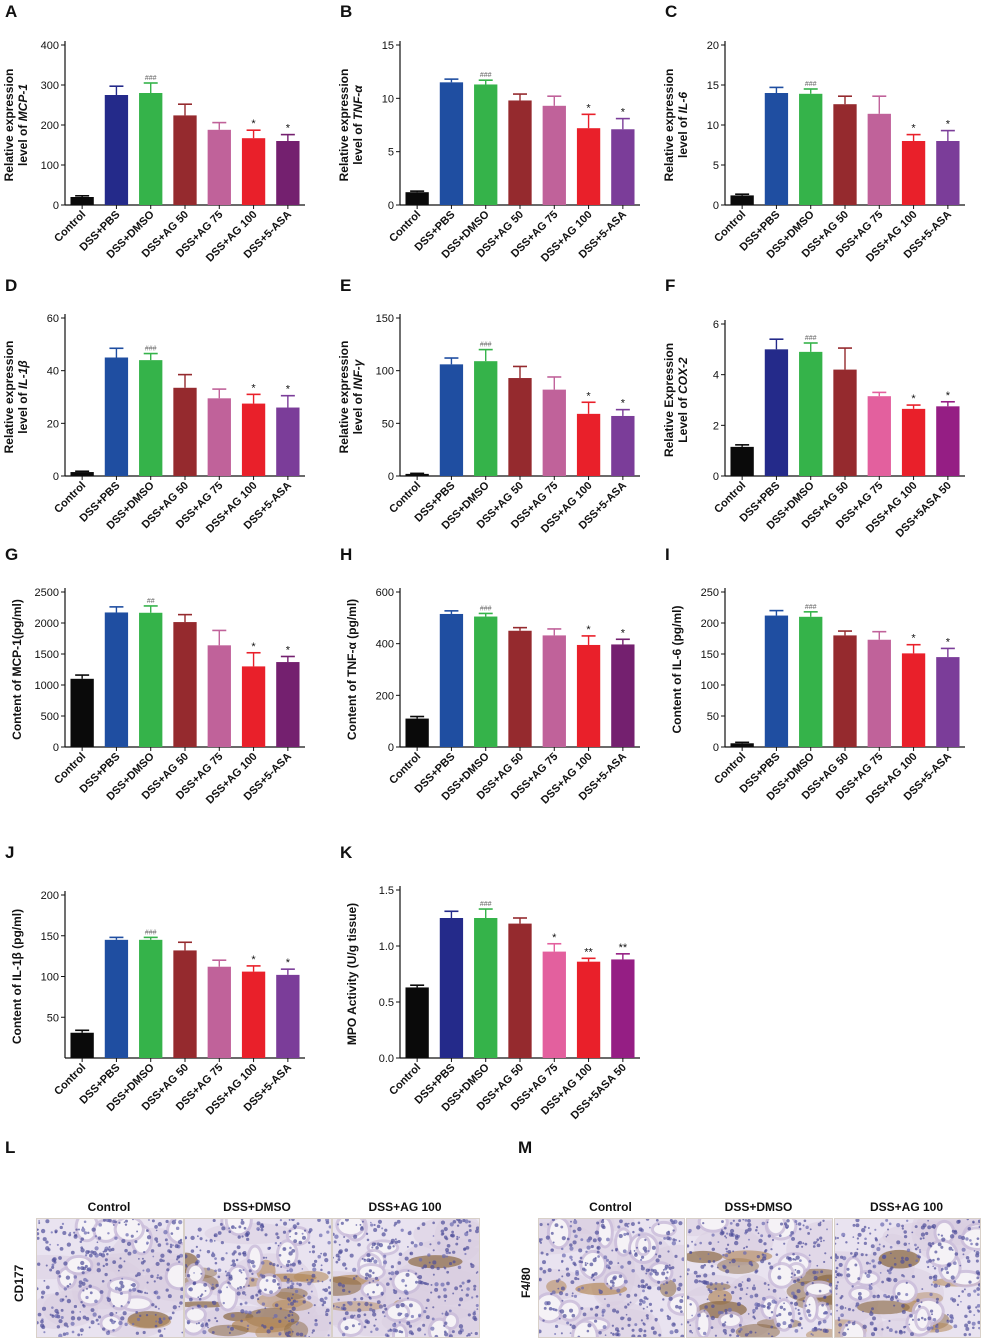 This screenshot has height=1339, width=984. What do you see at coordinates (17, 669) in the screenshot?
I see `y-axis-label: Content of MCP-1(pg/ml)` at bounding box center [17, 669].